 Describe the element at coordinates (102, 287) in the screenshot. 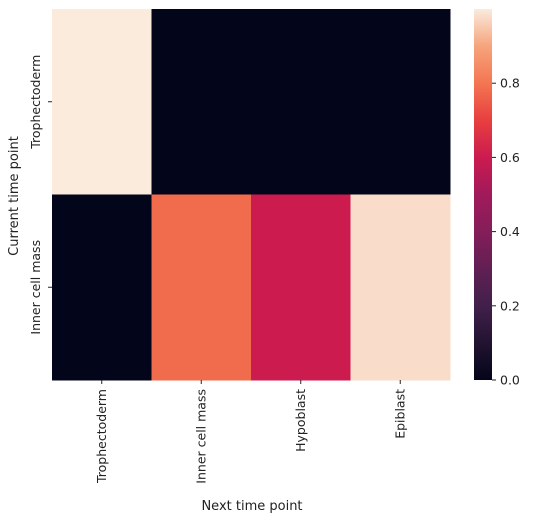

I see `heatmap-cell-r1-c0` at that location.